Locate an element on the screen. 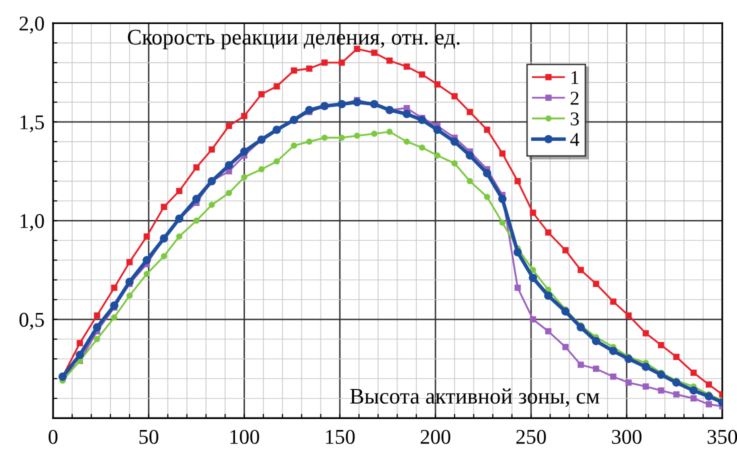 This screenshot has width=737, height=454. x-axis-title: Высота активной зоны, см is located at coordinates (475, 397).